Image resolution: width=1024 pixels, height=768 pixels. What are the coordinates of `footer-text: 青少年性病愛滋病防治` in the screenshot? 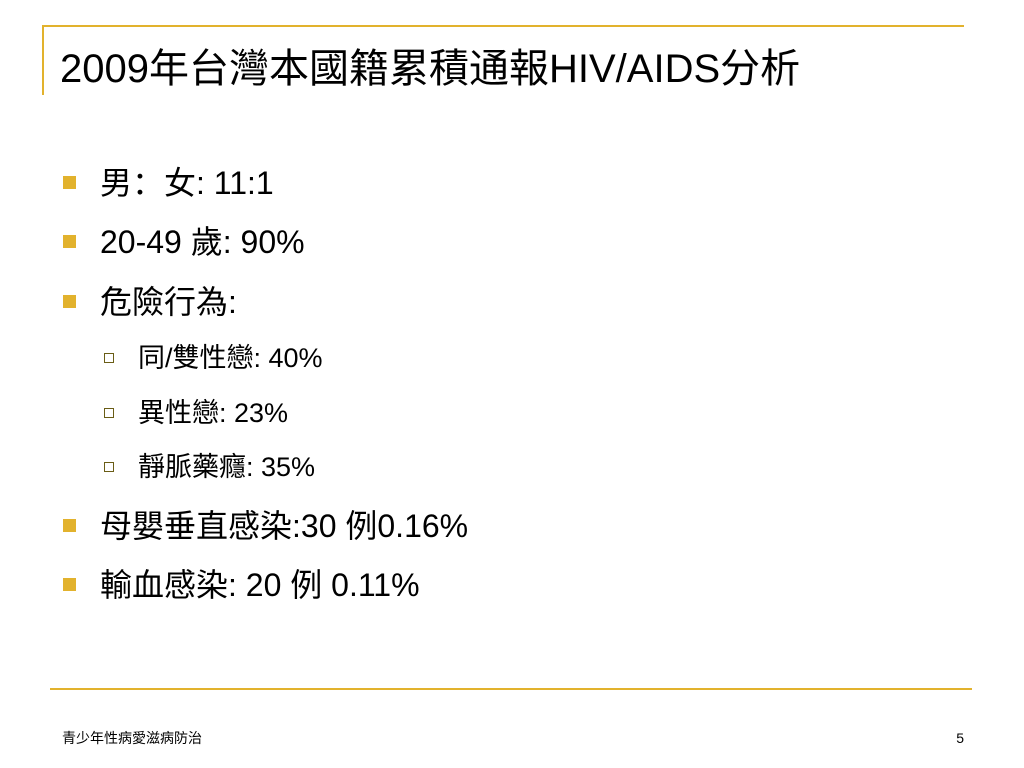 It's located at (132, 738).